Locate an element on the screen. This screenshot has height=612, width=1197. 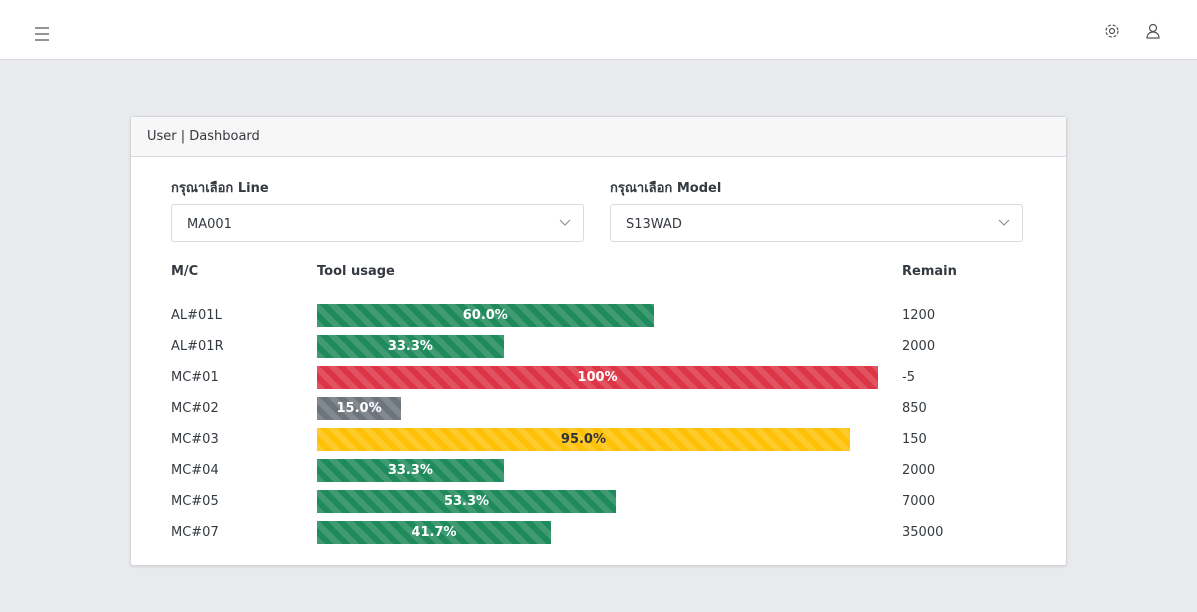
line-select: MA001 is located at coordinates (377, 223).